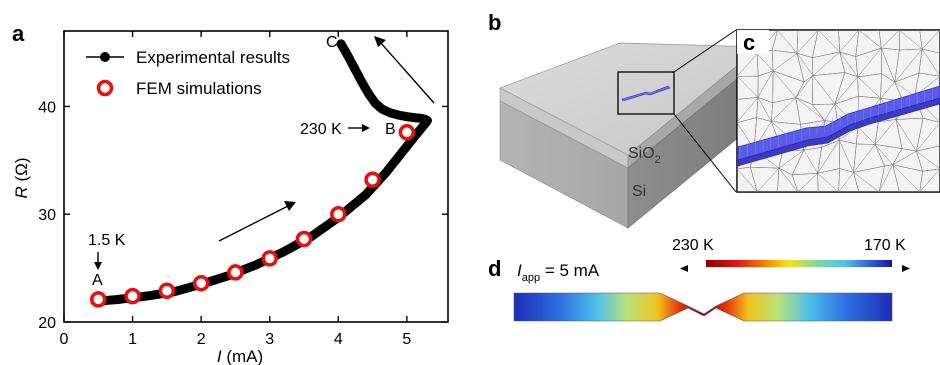 The height and width of the screenshot is (365, 940). What do you see at coordinates (201, 339) in the screenshot?
I see `x-tick-label: 2` at bounding box center [201, 339].